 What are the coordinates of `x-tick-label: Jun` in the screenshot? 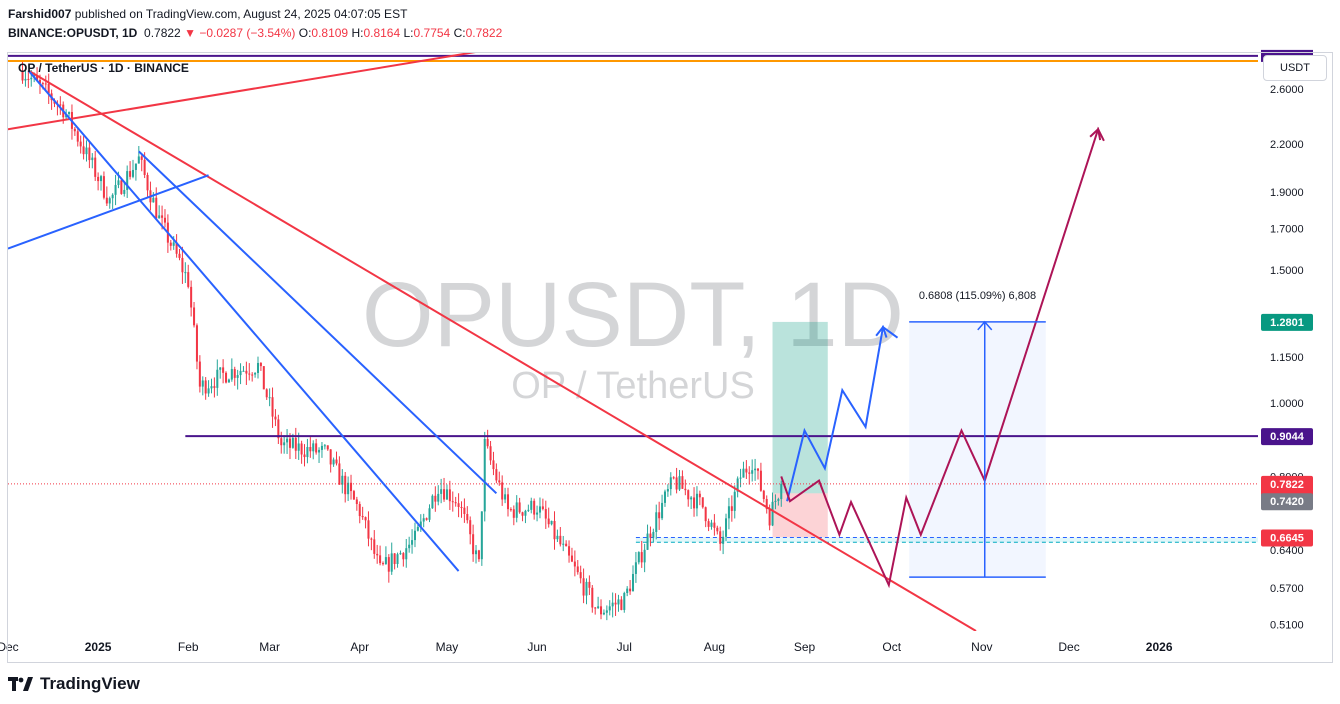 It's located at (536, 647).